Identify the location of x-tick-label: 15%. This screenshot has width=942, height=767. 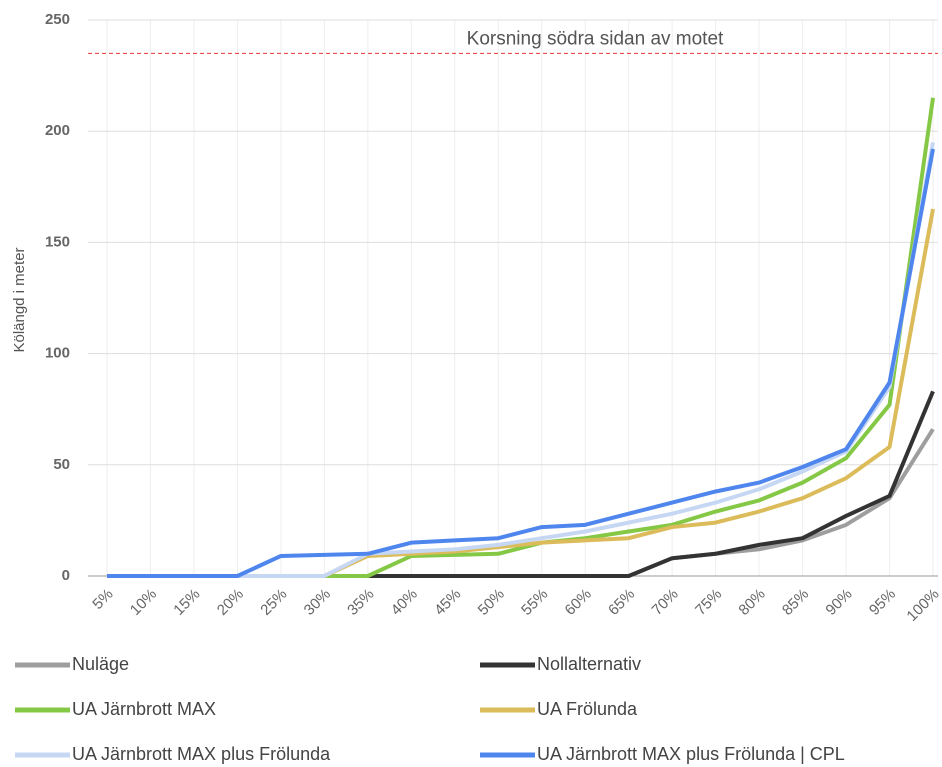
(186, 602).